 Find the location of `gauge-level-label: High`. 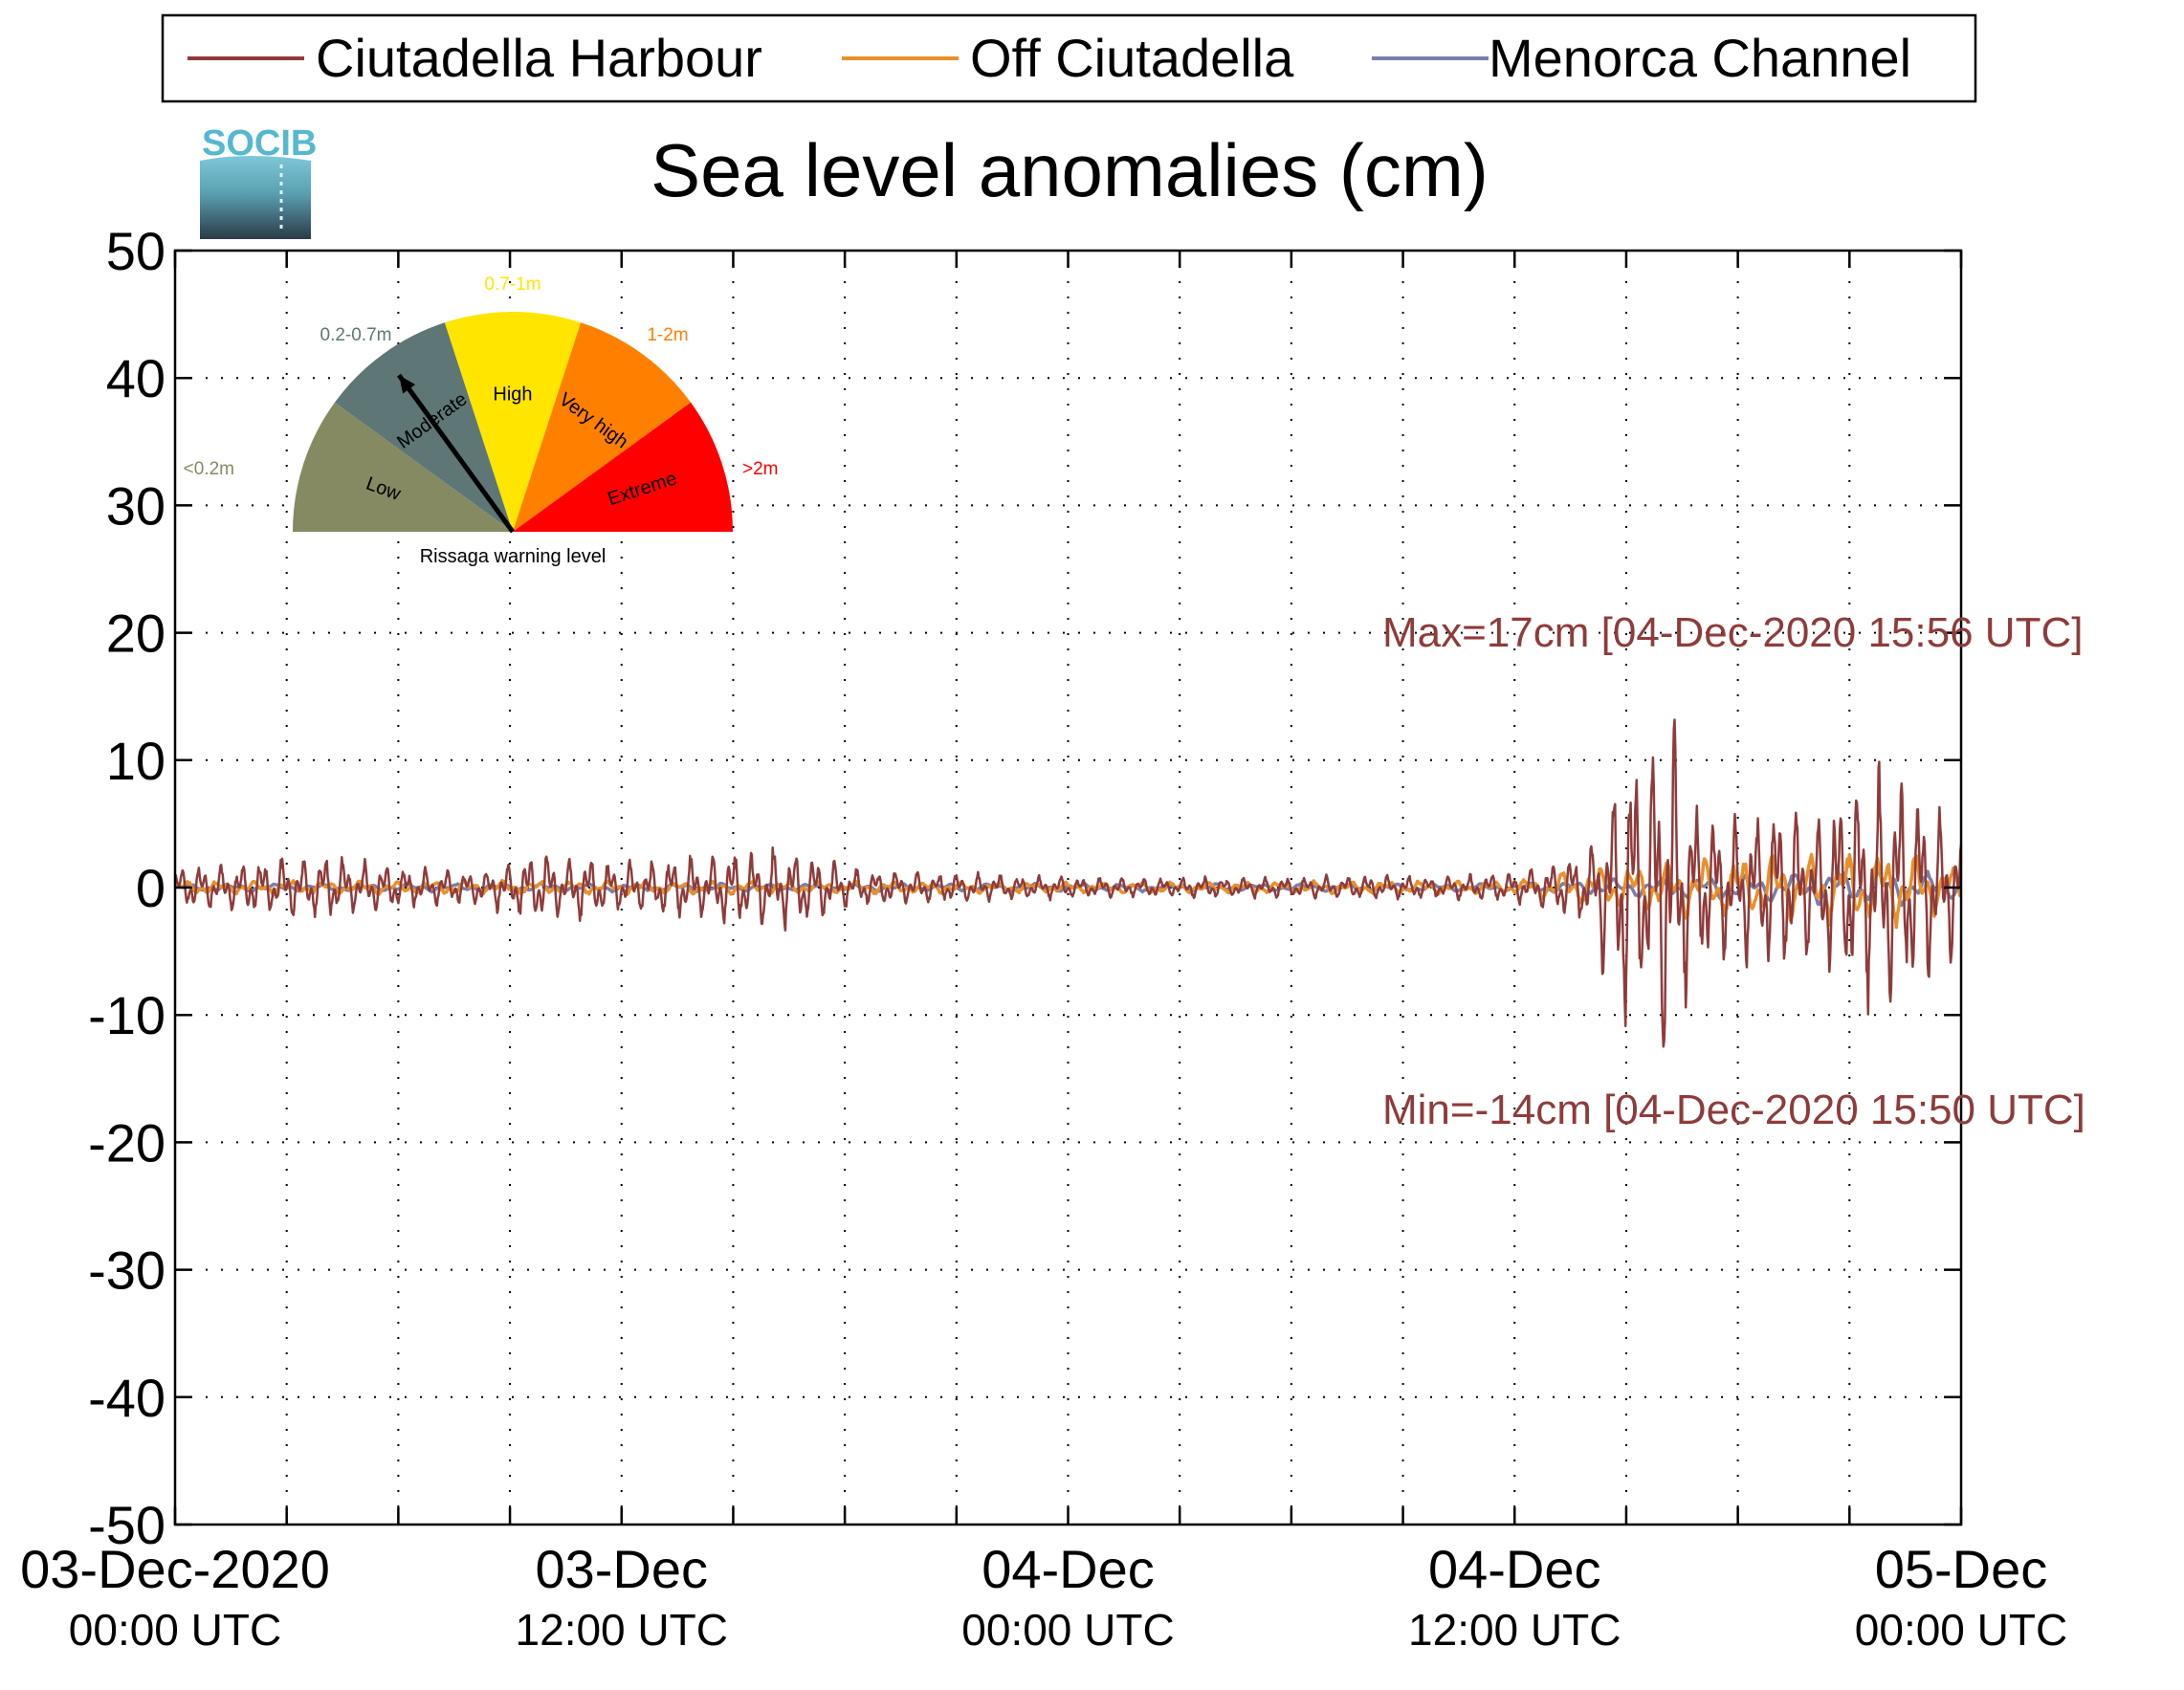

gauge-level-label: High is located at coordinates (512, 395).